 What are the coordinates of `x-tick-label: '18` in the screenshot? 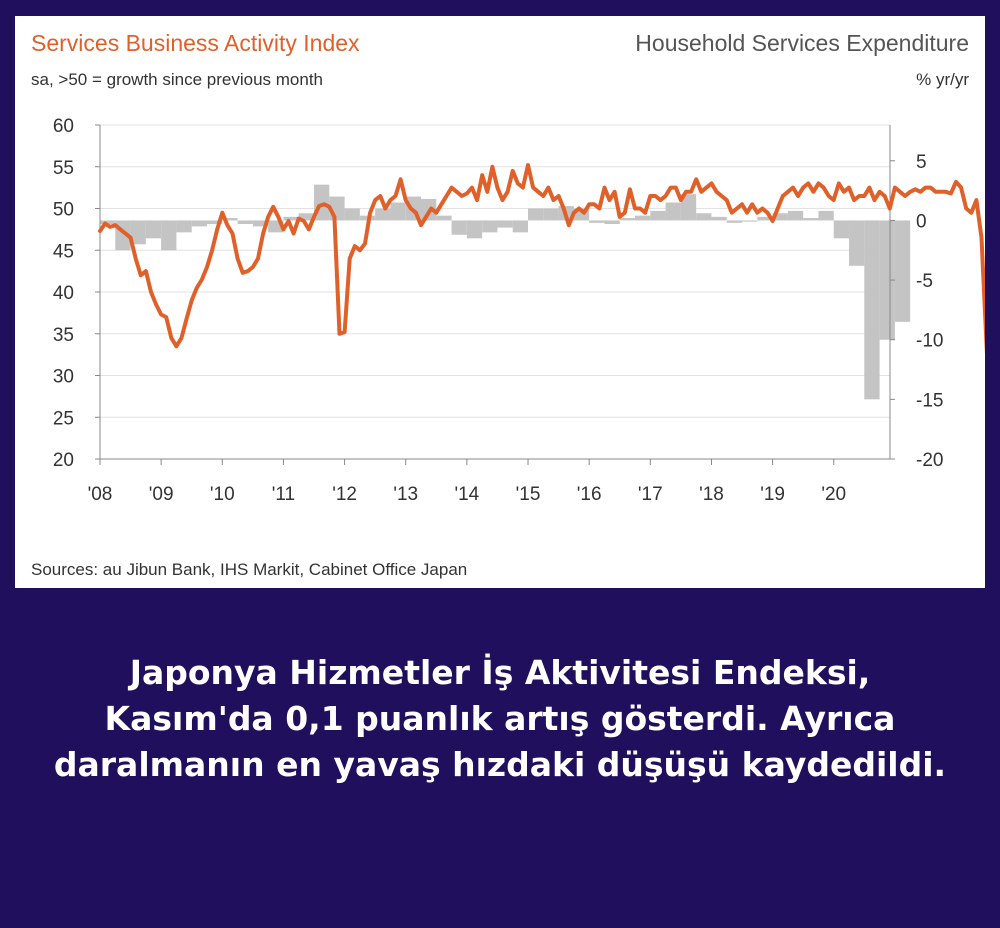 It's located at (711, 494).